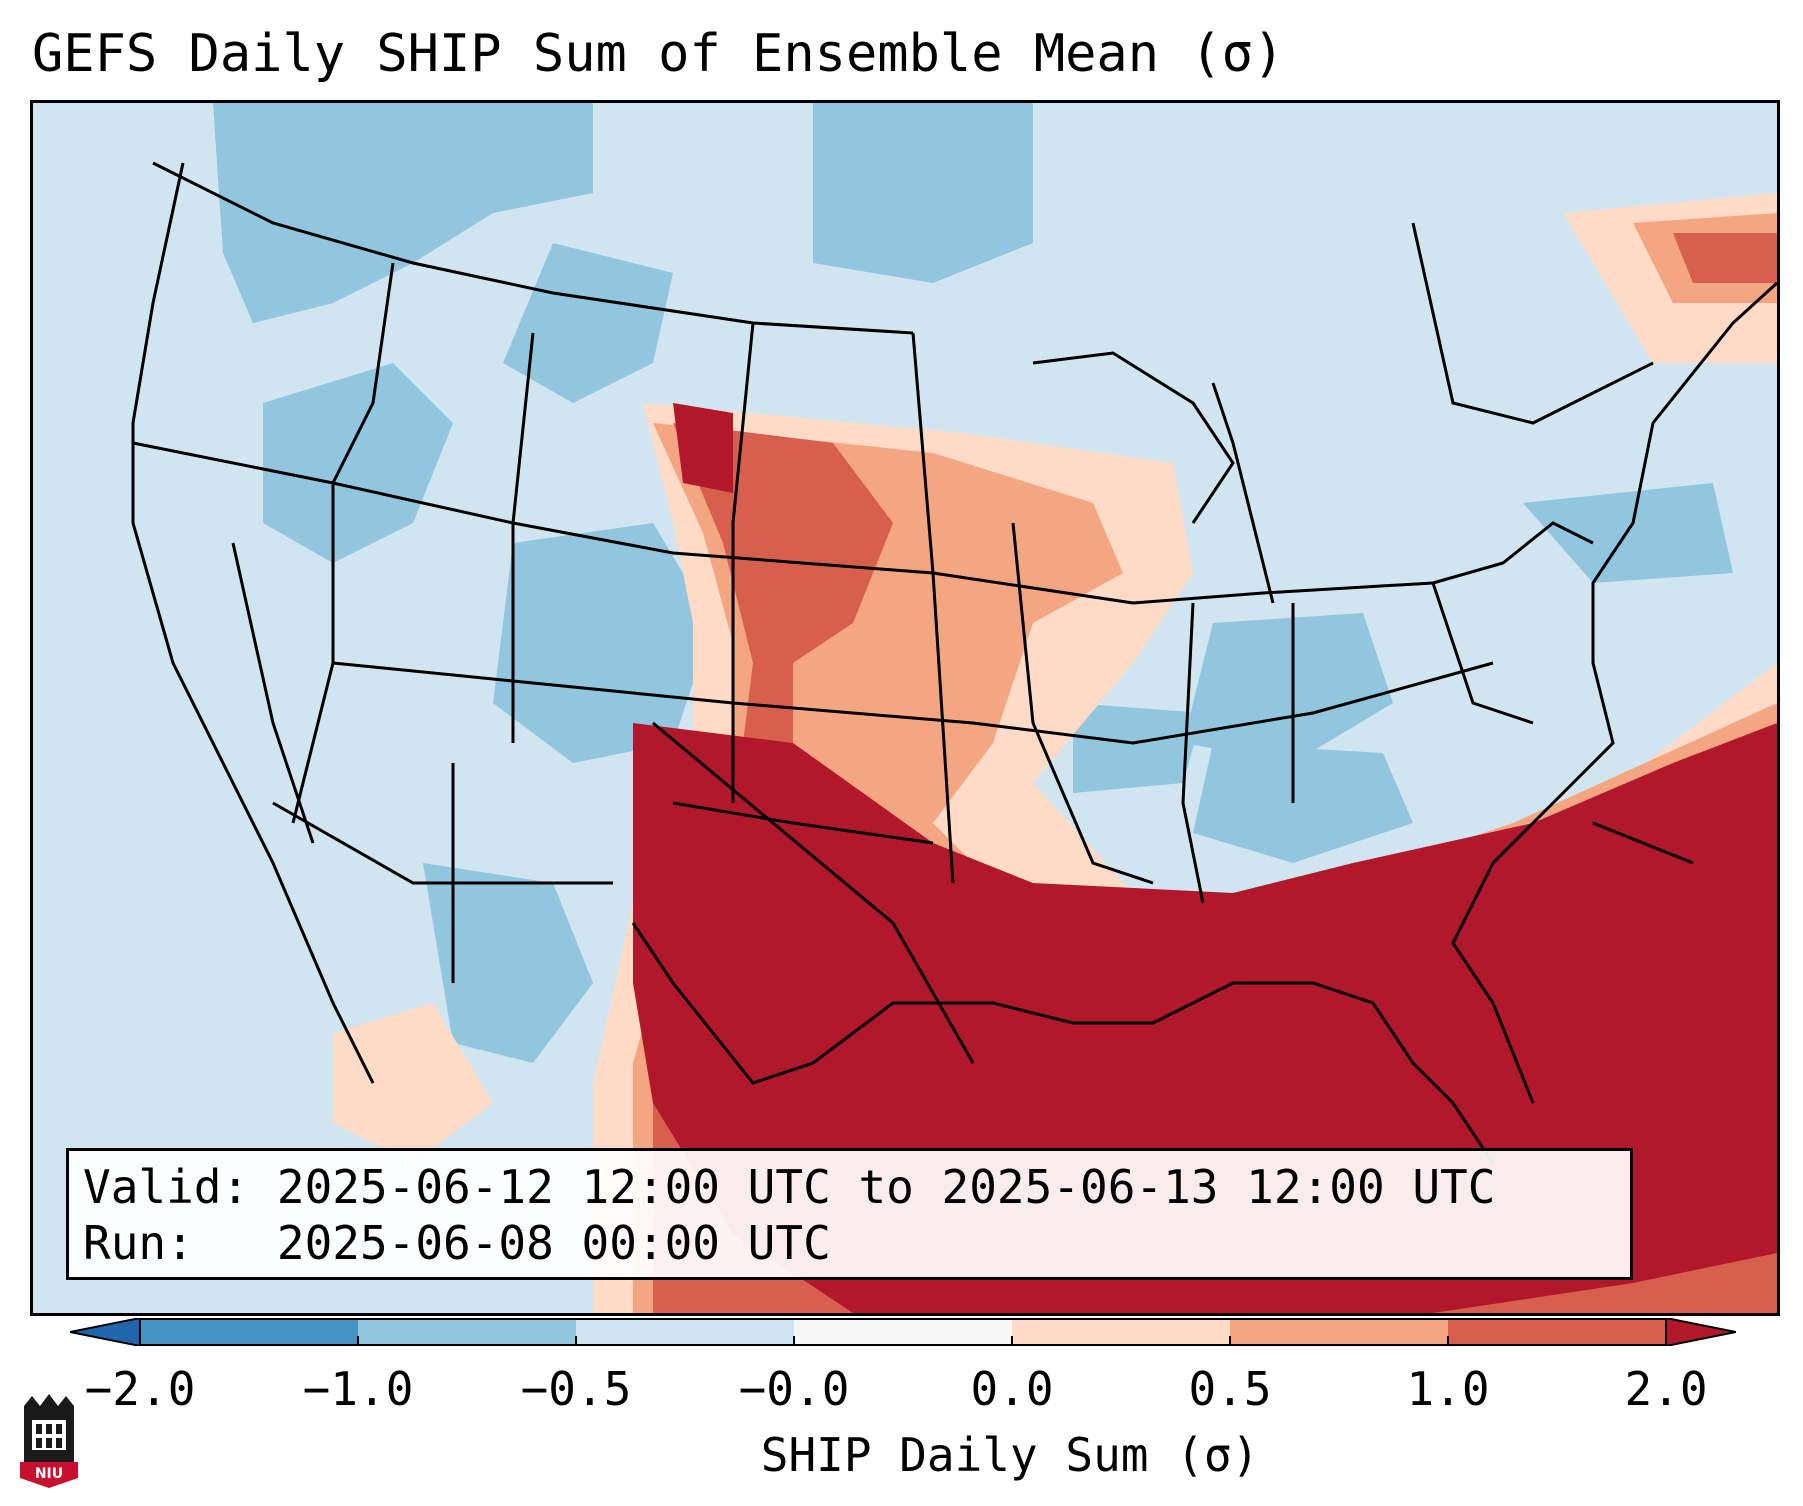  Describe the element at coordinates (1701, 1332) in the screenshot. I see `colorbar-extend-high` at that location.